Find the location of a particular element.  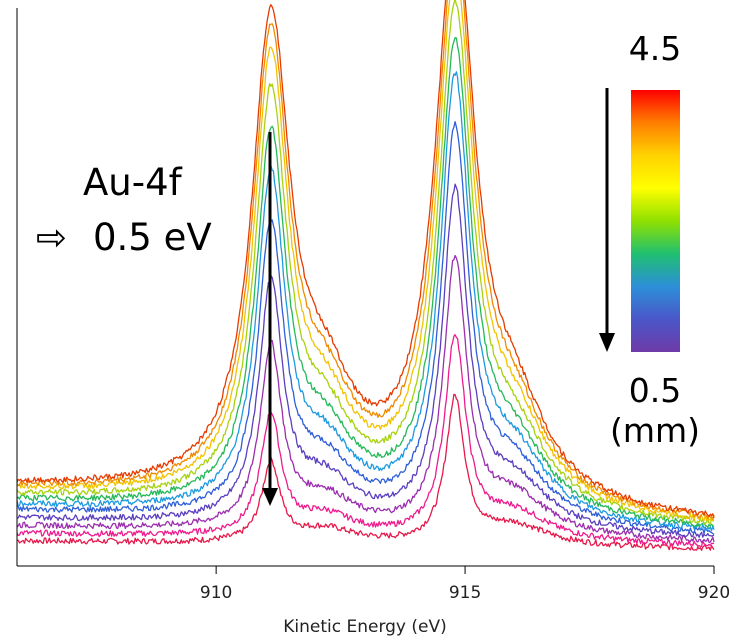

colorbar-bottom-label: 0.5 is located at coordinates (655, 390).